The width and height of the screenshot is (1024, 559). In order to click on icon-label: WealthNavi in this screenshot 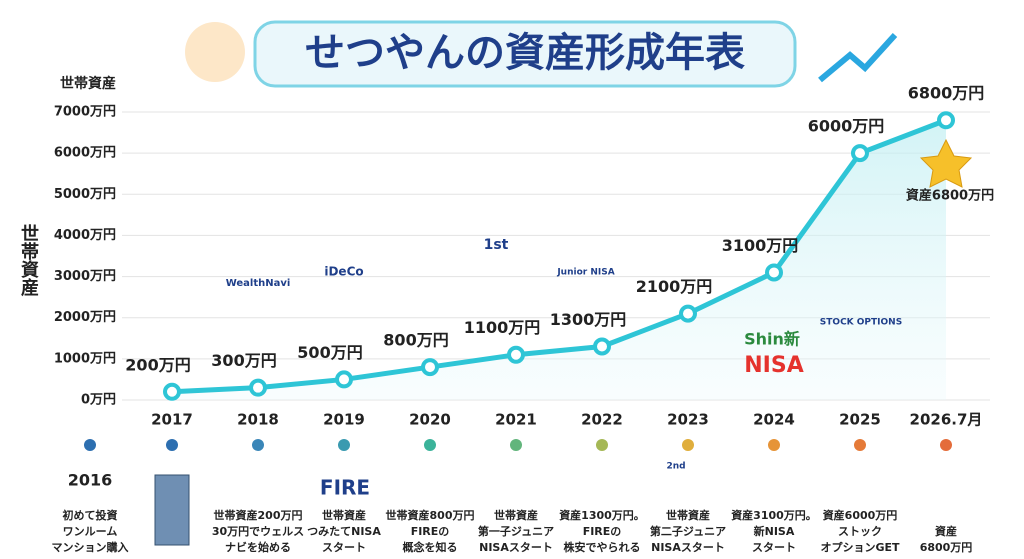, I will do `click(258, 283)`.